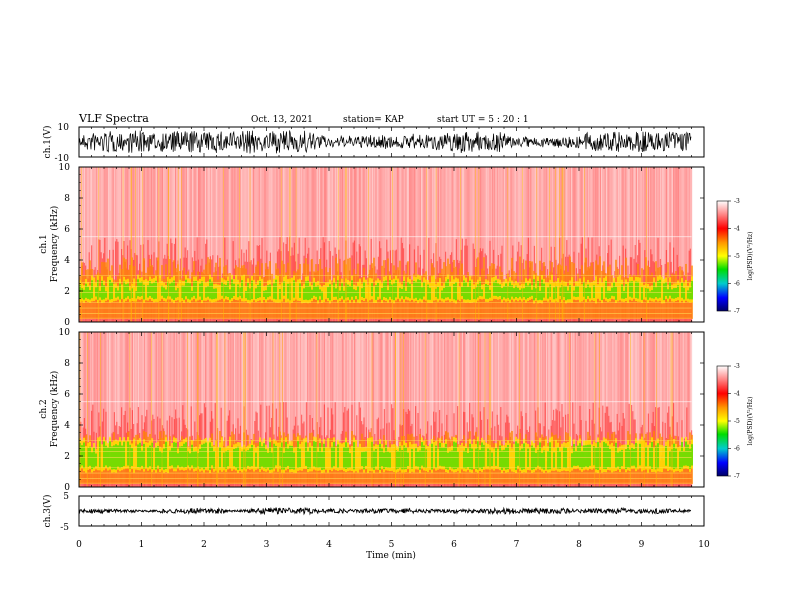 This screenshot has width=792, height=612. Describe the element at coordinates (737, 284) in the screenshot. I see `colorbar-tick-label: -6` at that location.